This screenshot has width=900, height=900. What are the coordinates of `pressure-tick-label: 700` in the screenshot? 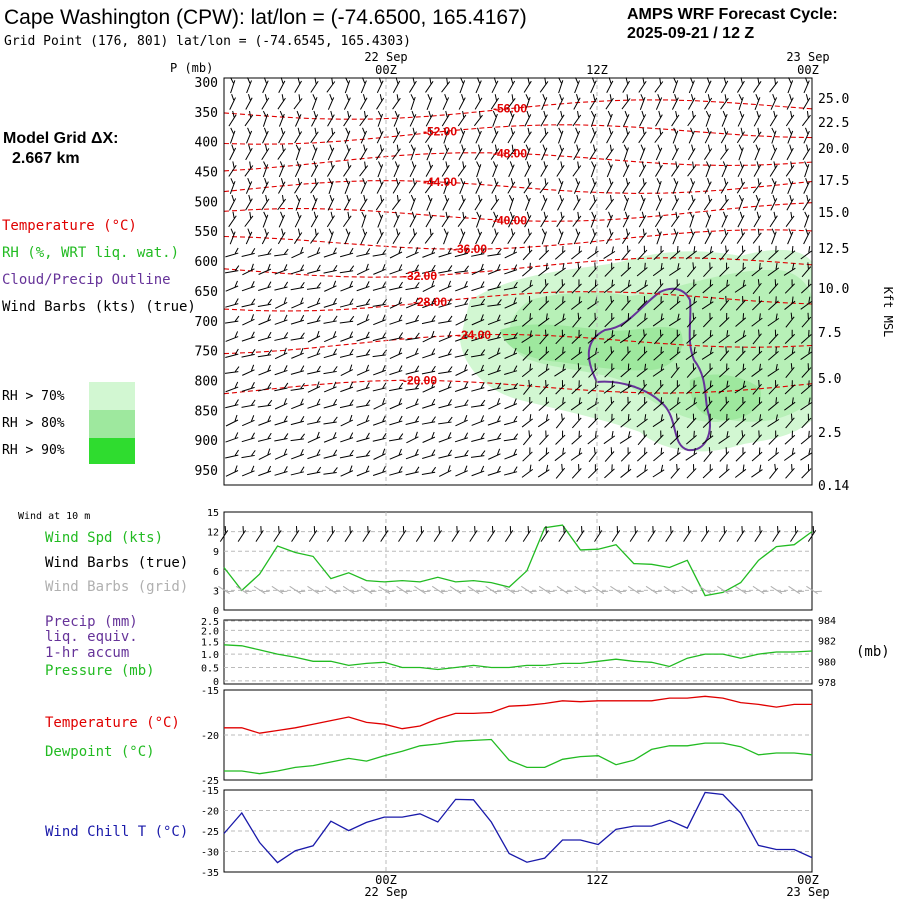 It's located at (206, 322).